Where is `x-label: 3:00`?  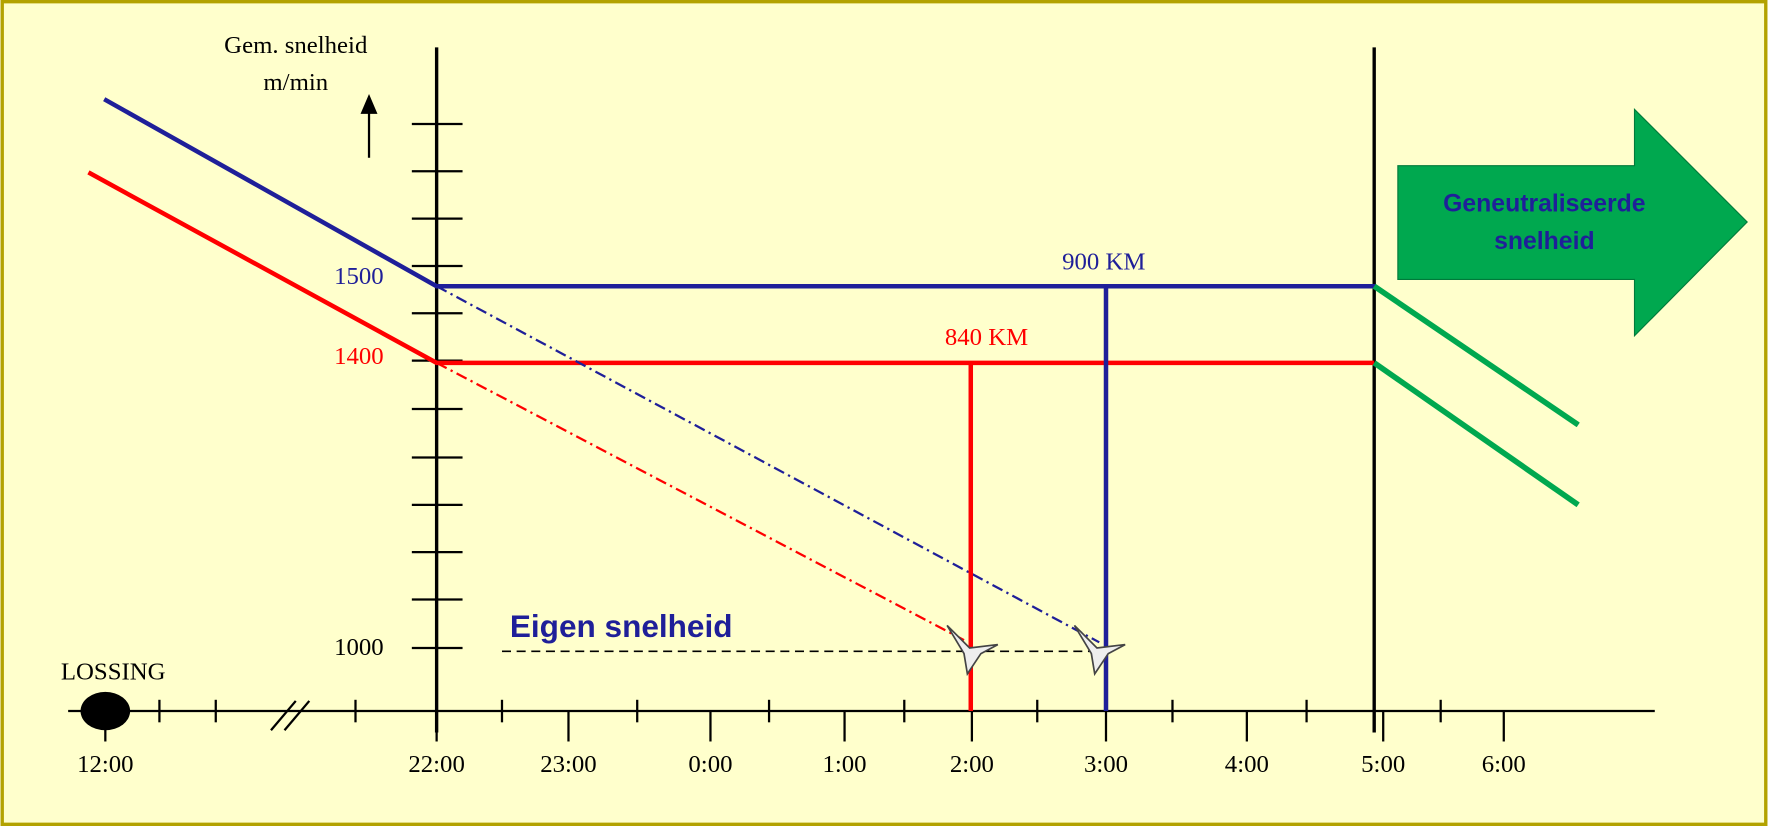 x-label: 3:00 is located at coordinates (1106, 764).